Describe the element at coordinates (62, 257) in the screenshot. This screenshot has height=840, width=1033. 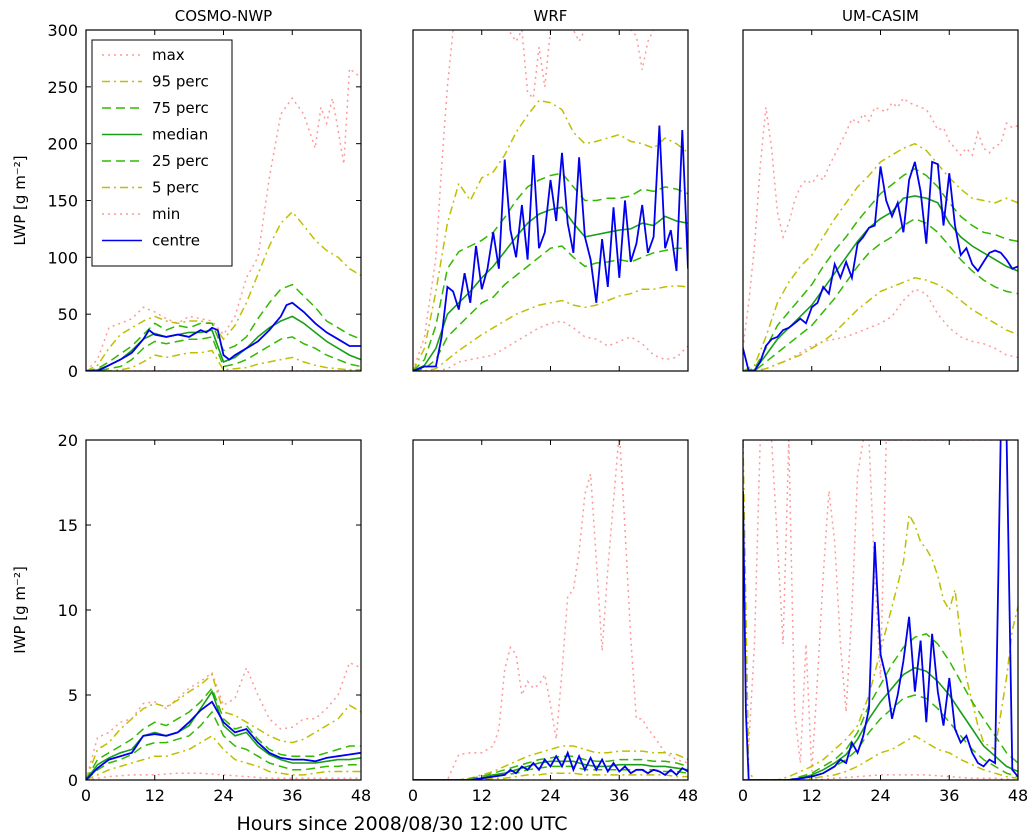
I see `y-tick-label: 100` at that location.